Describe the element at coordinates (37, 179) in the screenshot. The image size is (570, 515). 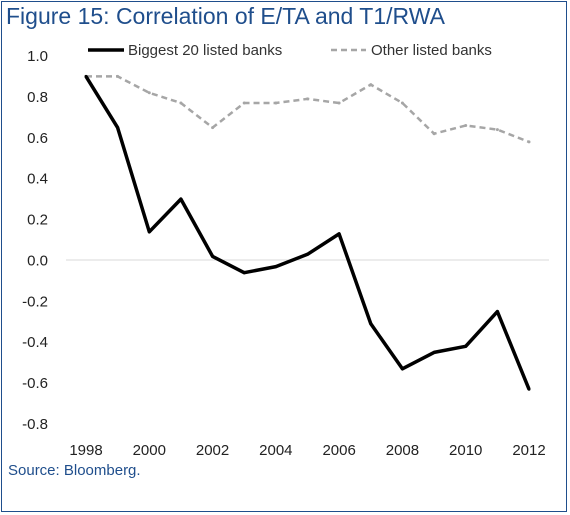
I see `y-tick-label: 0.4` at that location.